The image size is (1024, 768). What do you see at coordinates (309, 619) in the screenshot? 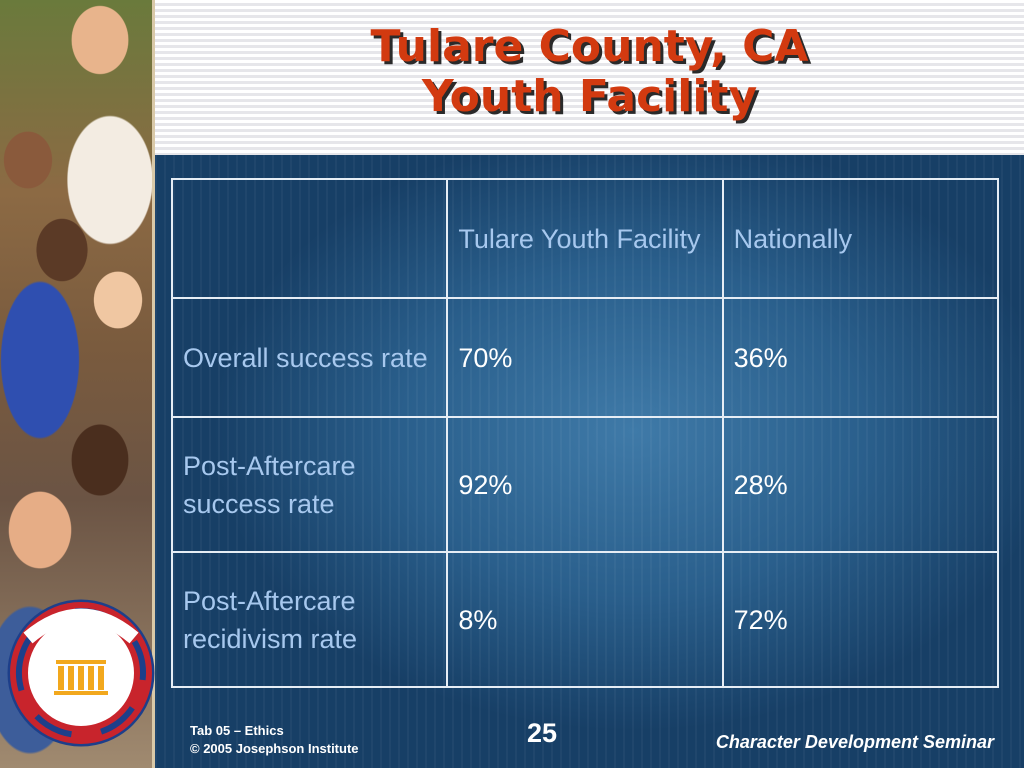
I see `row-label: Post-Aftercare recidivism rate` at bounding box center [309, 619].